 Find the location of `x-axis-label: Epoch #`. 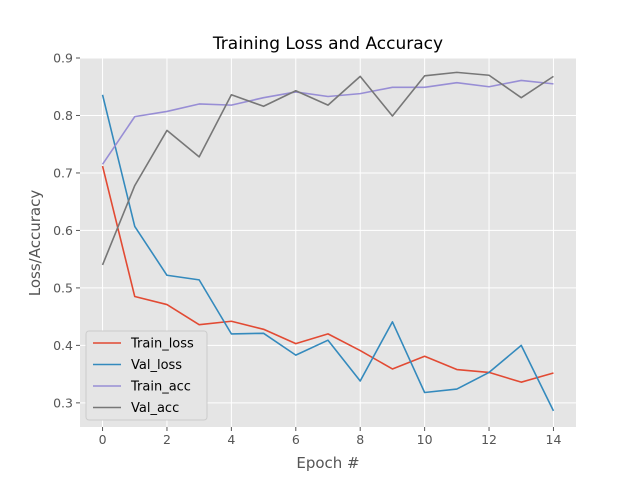

x-axis-label: Epoch # is located at coordinates (327, 463).